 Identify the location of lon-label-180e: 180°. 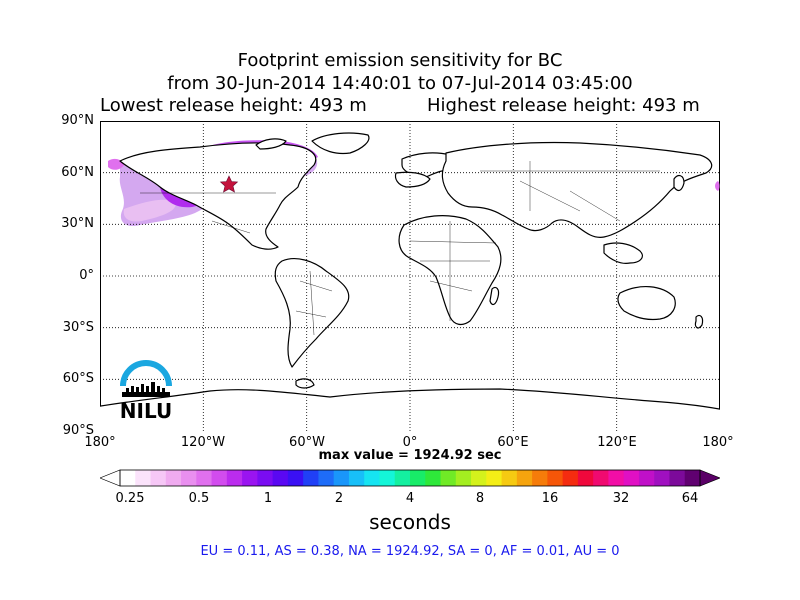
(718, 442).